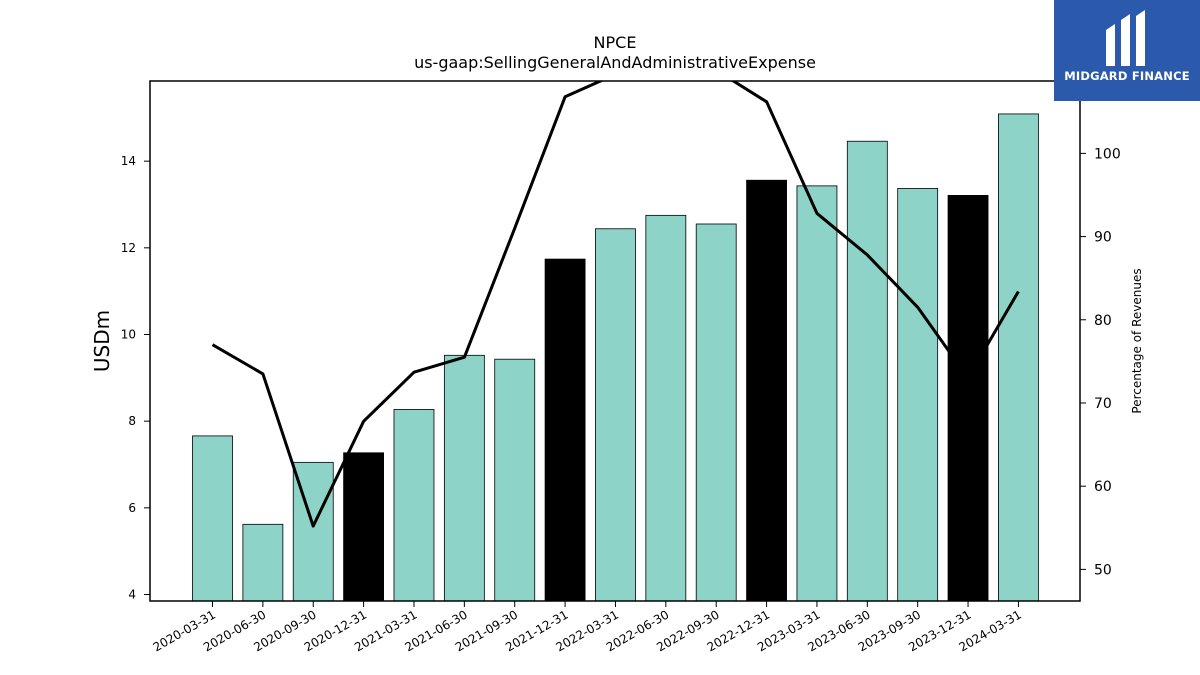  I want to click on y2-tick-label: 100, so click(1107, 154).